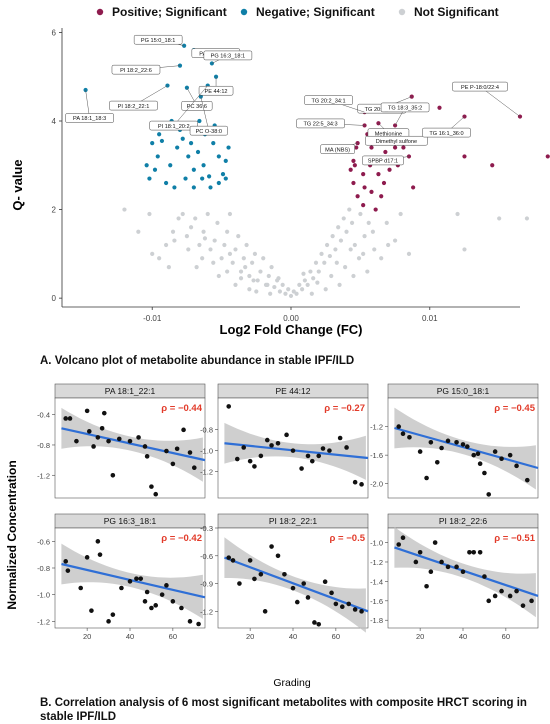  What do you see at coordinates (315, 12) in the screenshot?
I see `legend-label: Negative; Significant` at bounding box center [315, 12].